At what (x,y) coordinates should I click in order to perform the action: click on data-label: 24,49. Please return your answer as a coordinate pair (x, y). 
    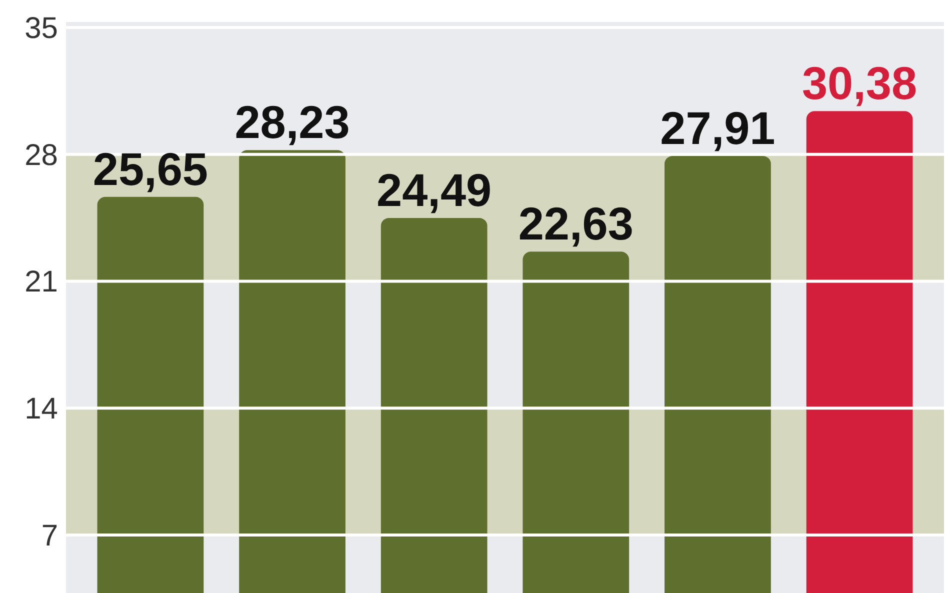
    Looking at the image, I should click on (434, 190).